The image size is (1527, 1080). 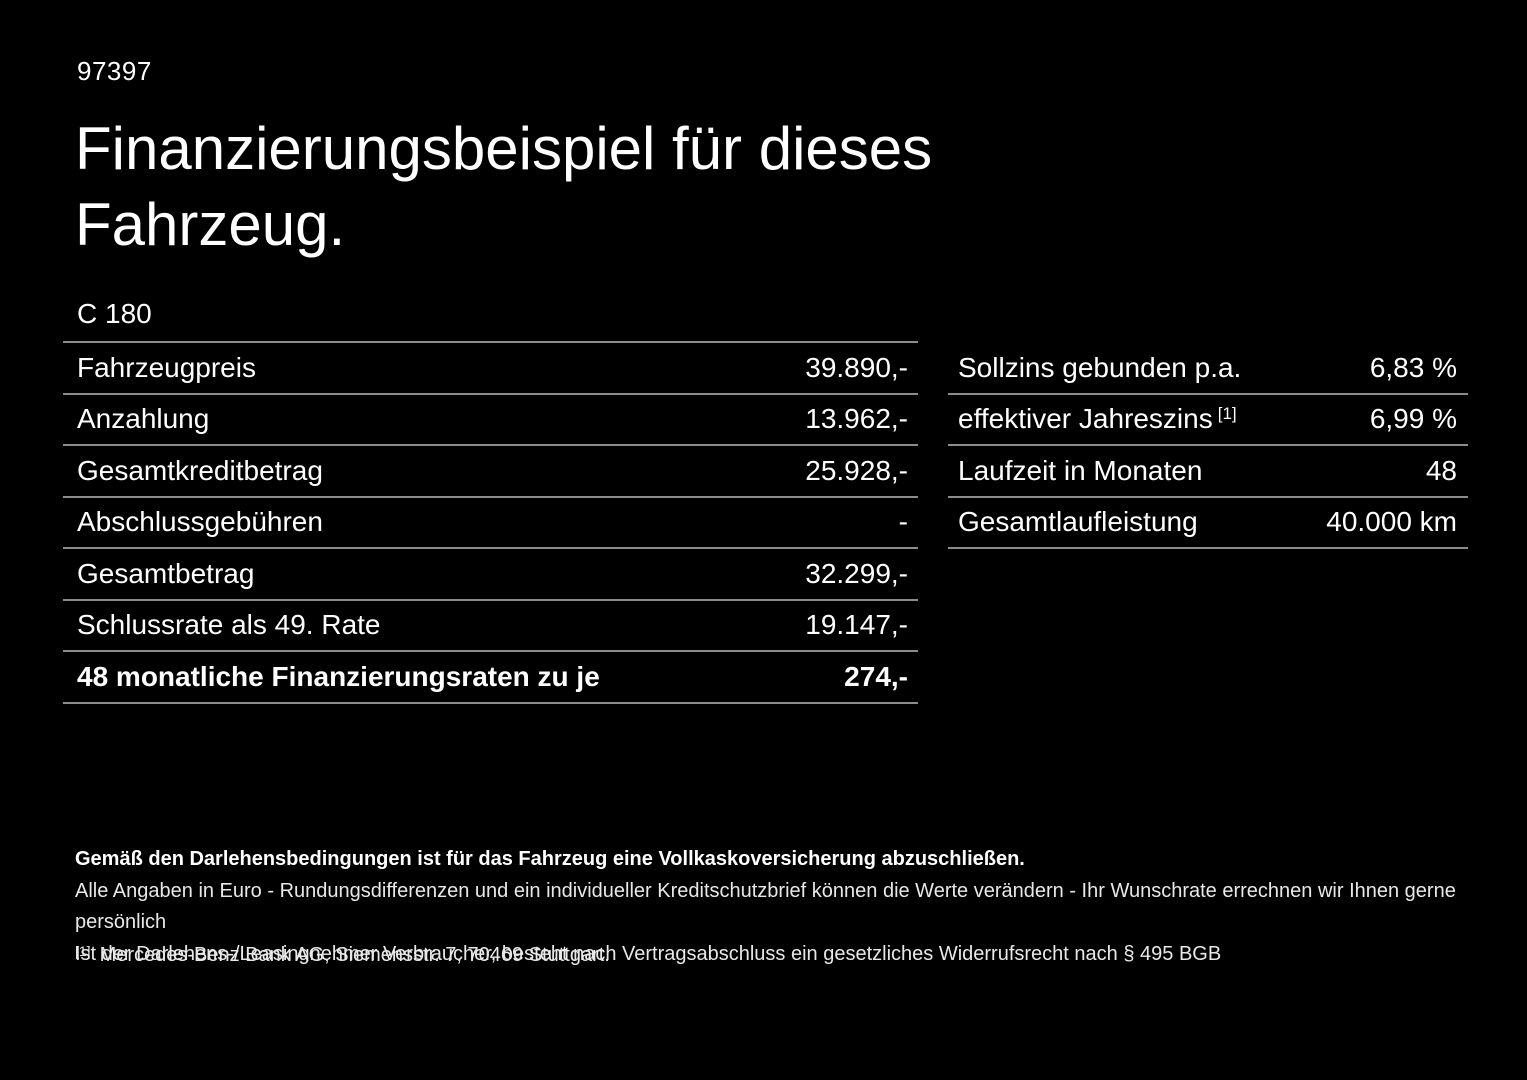 I want to click on document-number: 97397, so click(x=114, y=71).